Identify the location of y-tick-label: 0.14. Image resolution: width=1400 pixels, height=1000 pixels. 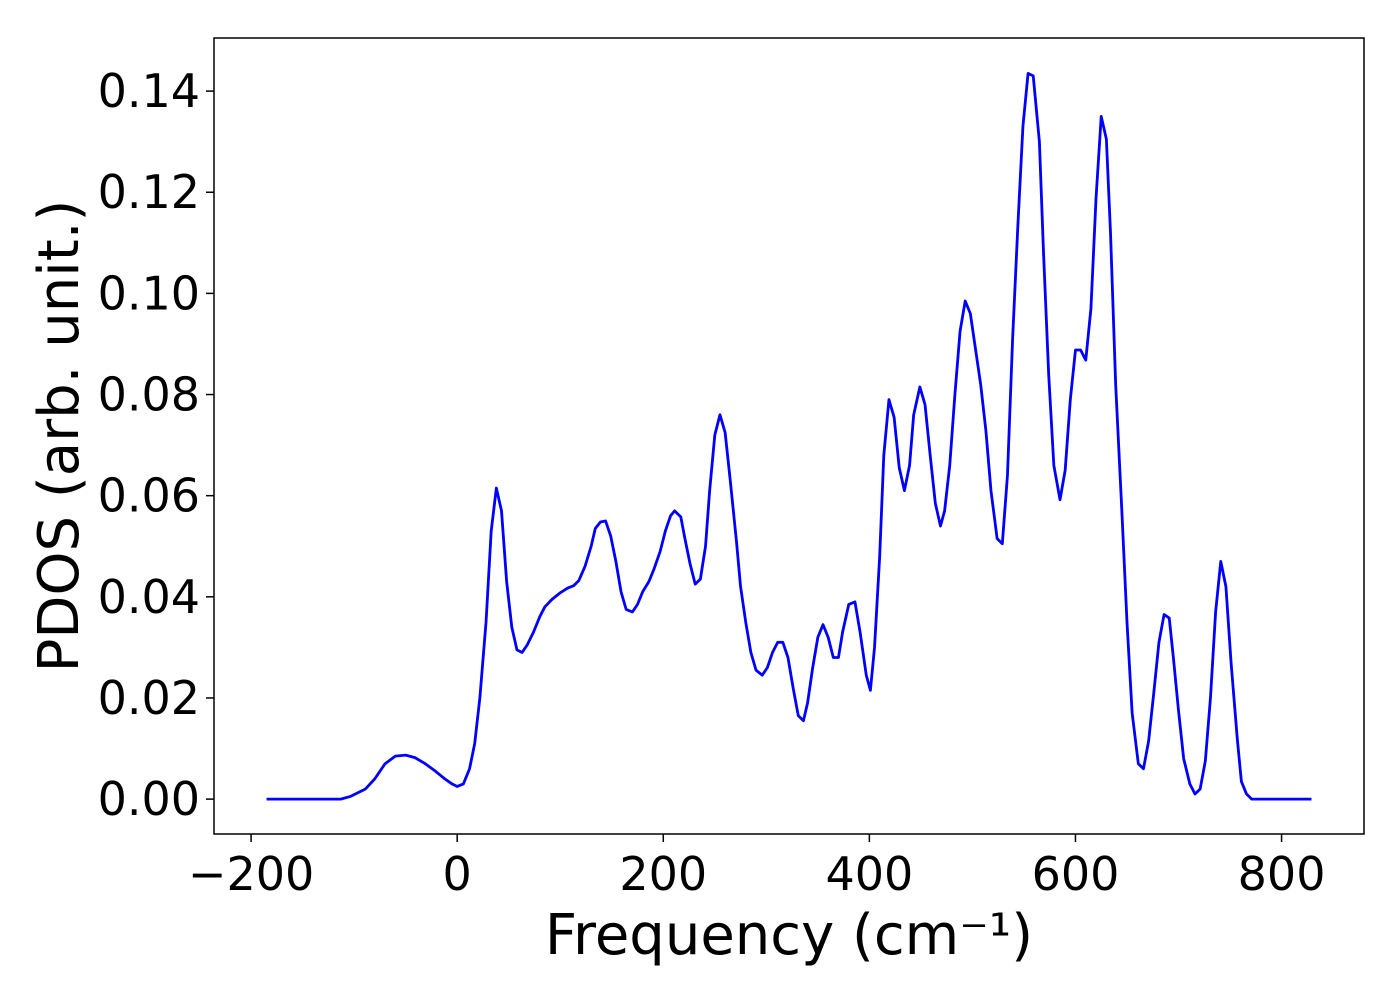
(149, 91).